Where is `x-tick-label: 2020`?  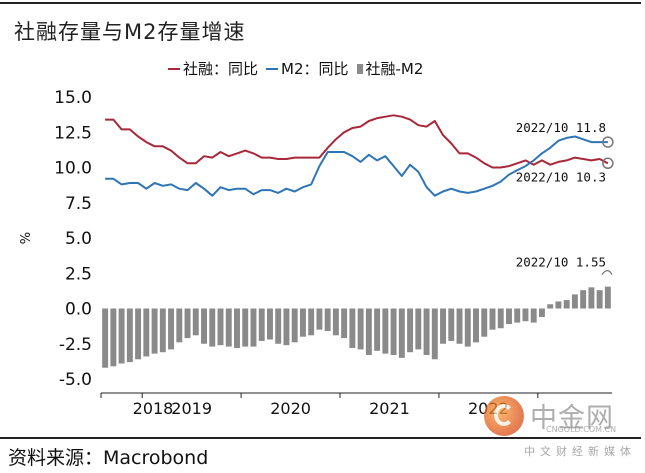 x-tick-label: 2020 is located at coordinates (290, 408).